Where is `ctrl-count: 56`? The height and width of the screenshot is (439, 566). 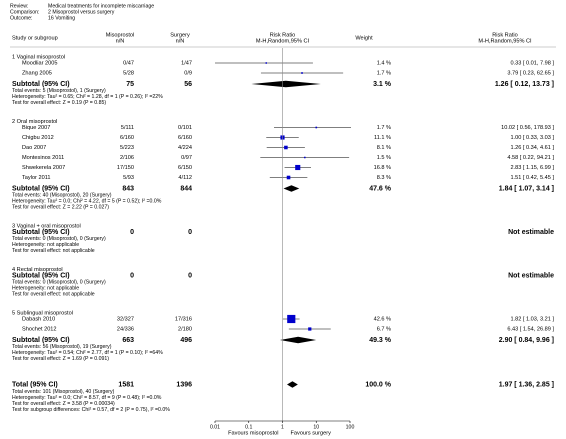 ctrl-count: 56 is located at coordinates (188, 84).